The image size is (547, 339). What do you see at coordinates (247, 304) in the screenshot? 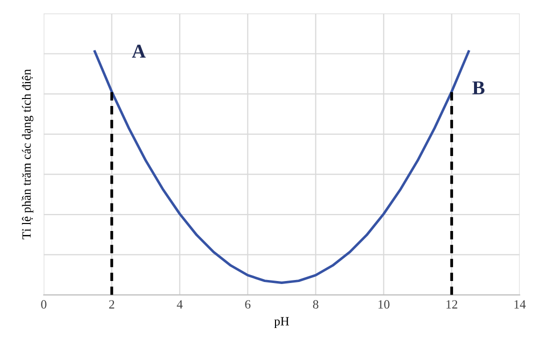
I see `x-tick-label: 6` at bounding box center [247, 304].